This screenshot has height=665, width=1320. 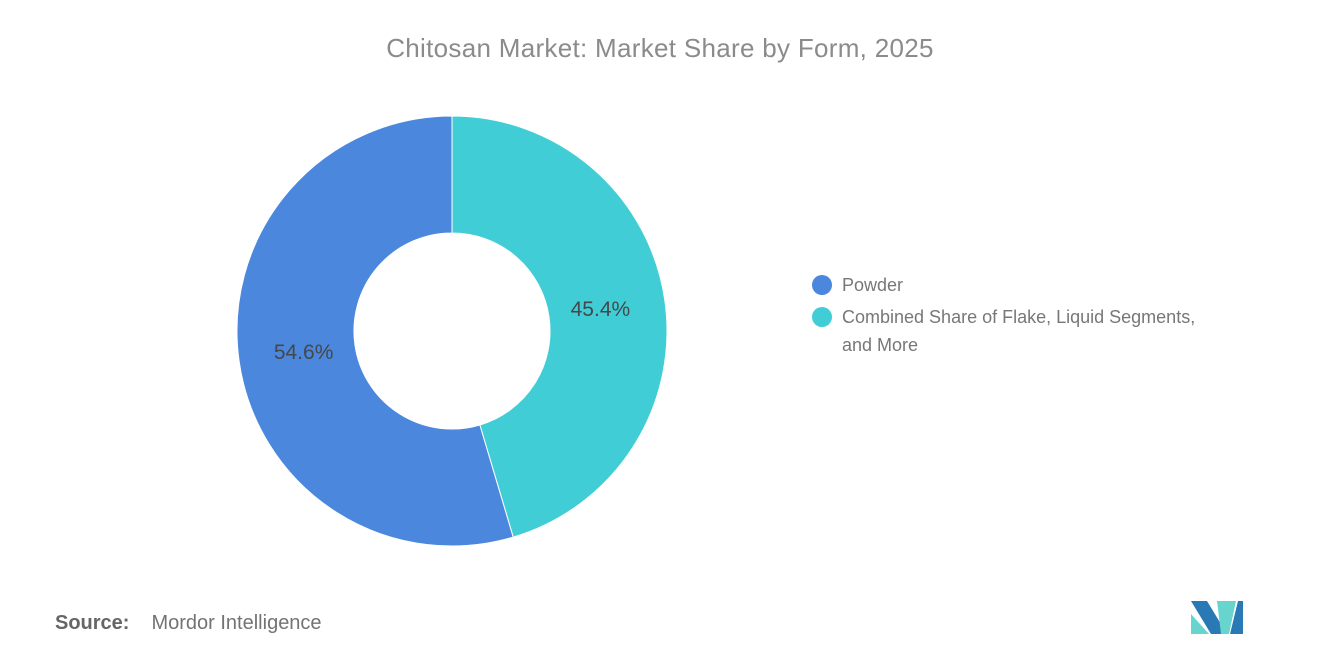 I want to click on source-line: Source: Mordor Intelligence, so click(x=188, y=623).